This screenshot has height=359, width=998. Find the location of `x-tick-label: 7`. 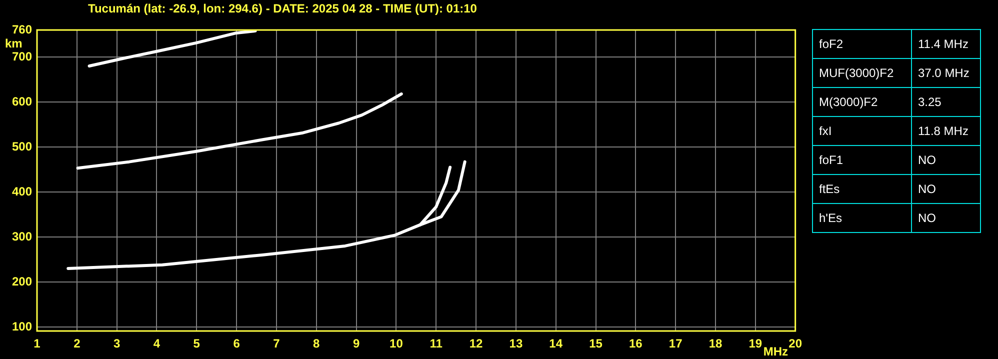

x-tick-label: 7 is located at coordinates (276, 343).